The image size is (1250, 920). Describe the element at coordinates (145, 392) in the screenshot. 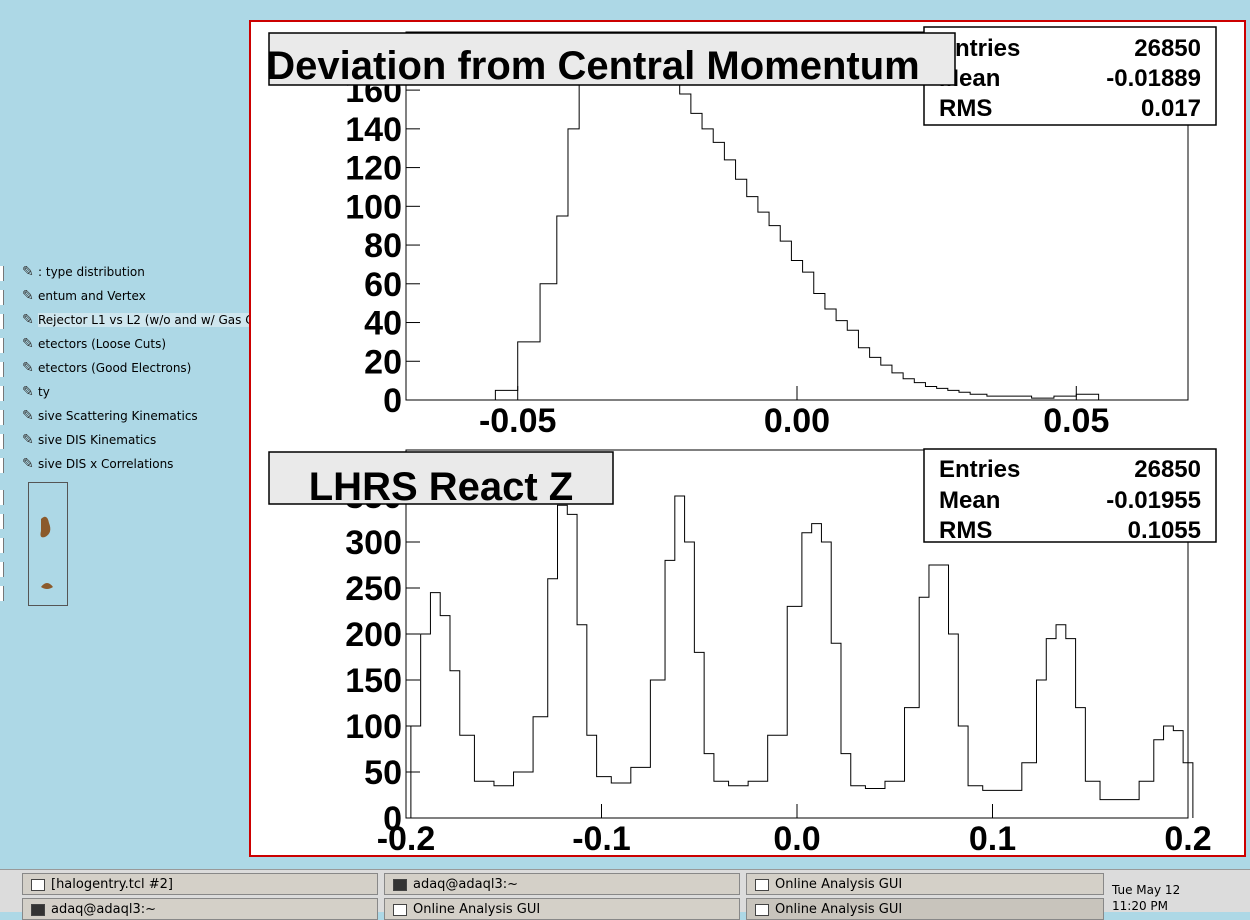

I see `bg-list-item: ✎ ty` at that location.